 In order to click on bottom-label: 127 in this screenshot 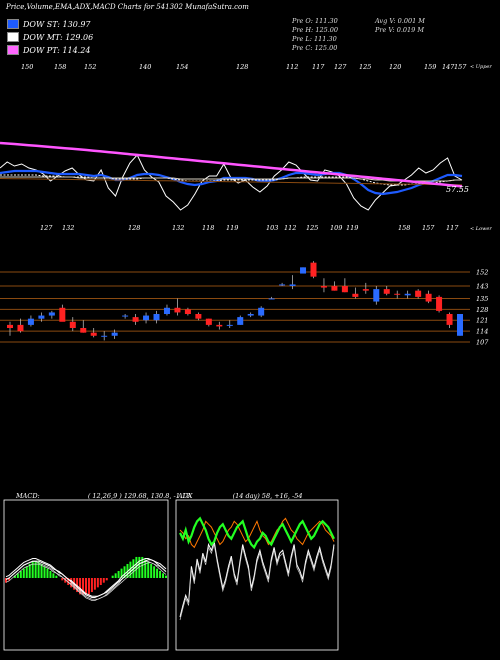, I will do `click(46, 228)`.